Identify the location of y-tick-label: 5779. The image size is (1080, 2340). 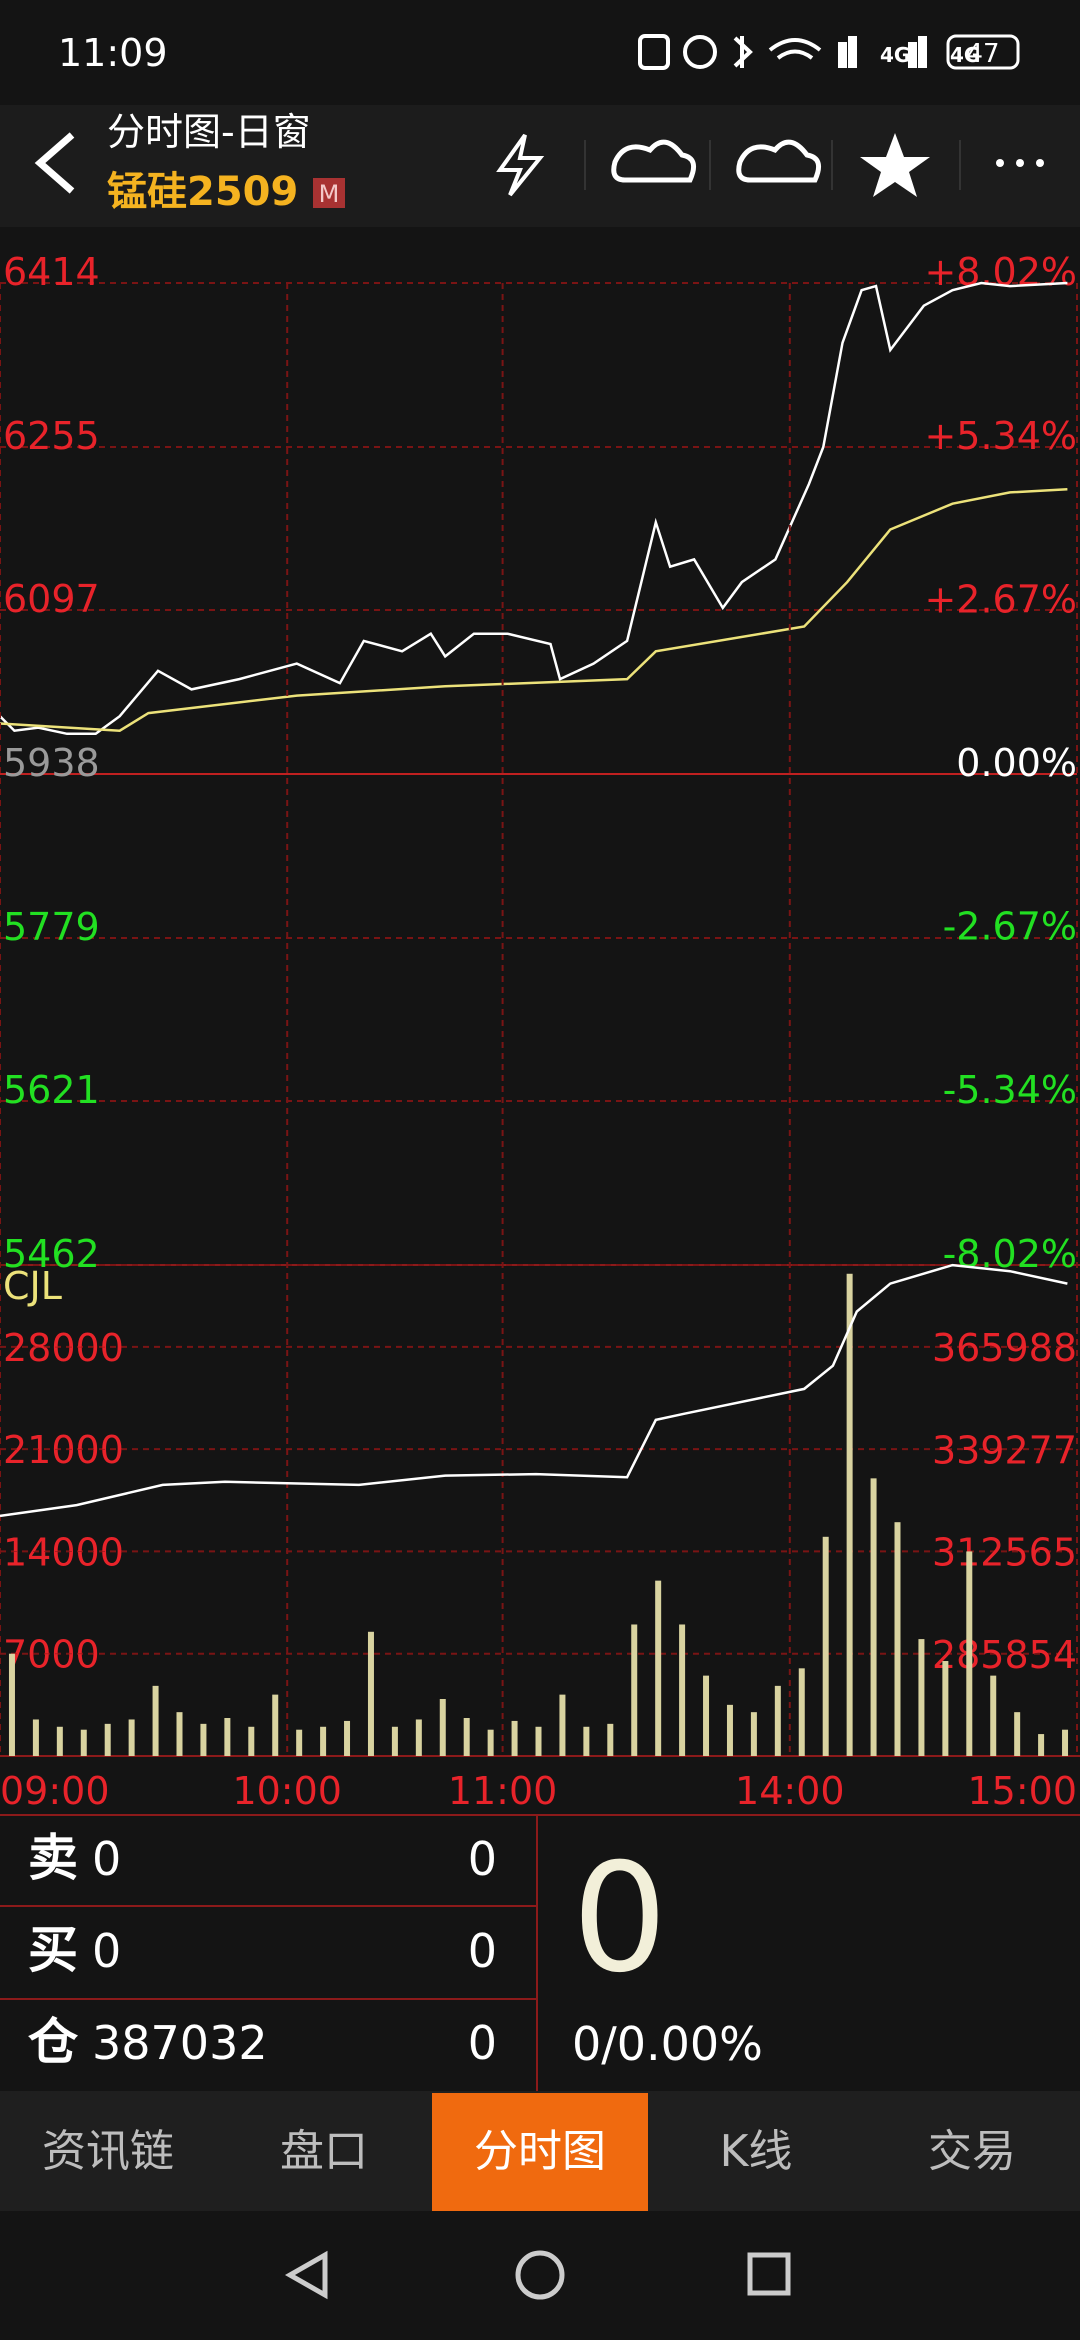
(51, 927).